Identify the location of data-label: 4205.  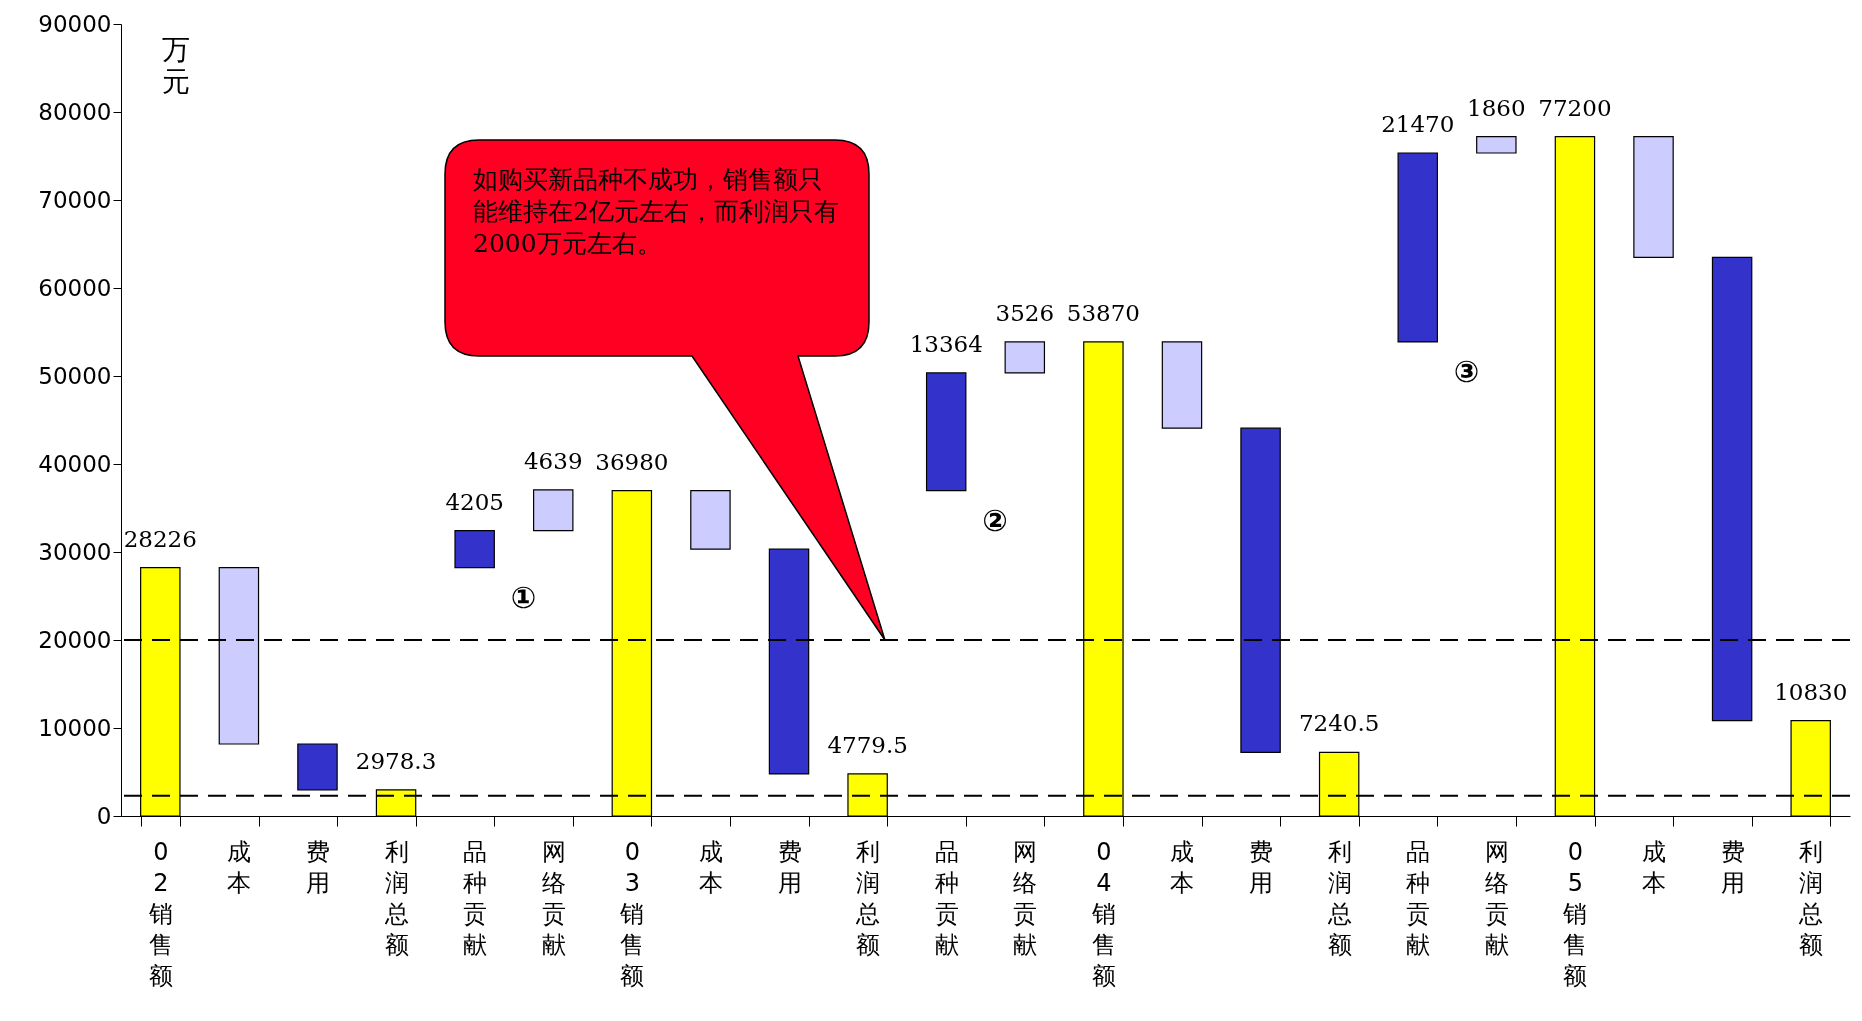
(474, 501).